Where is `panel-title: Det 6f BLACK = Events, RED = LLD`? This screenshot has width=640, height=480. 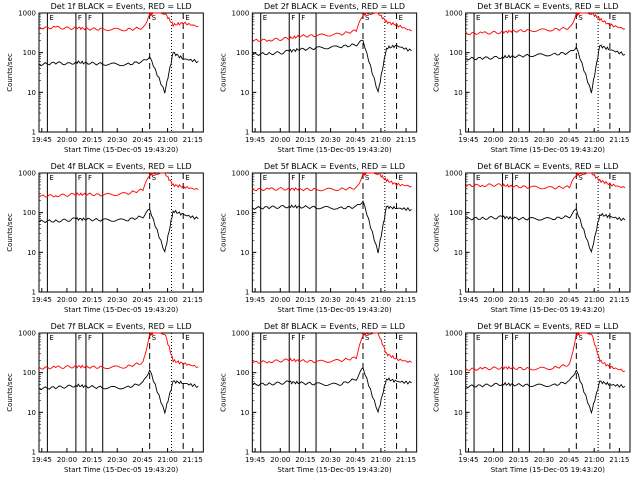 panel-title: Det 6f BLACK = Events, RED = LLD is located at coordinates (547, 166).